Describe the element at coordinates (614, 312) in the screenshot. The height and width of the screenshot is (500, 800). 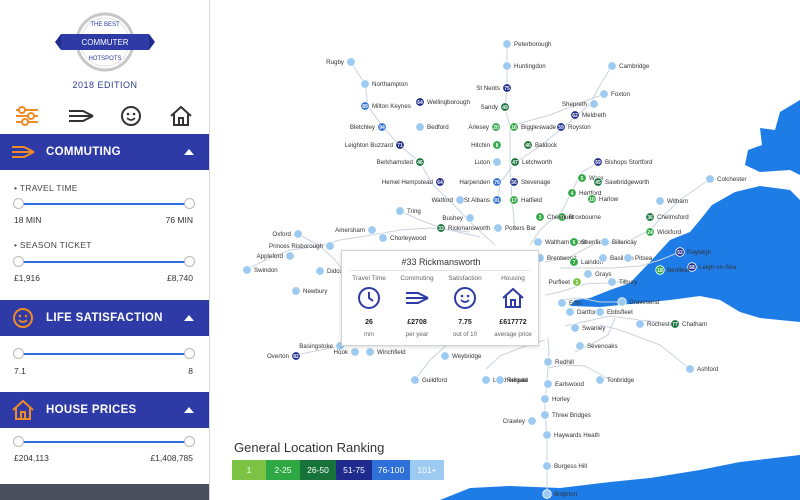
I see `station-ebbsfleet: Ebbsfleet` at that location.